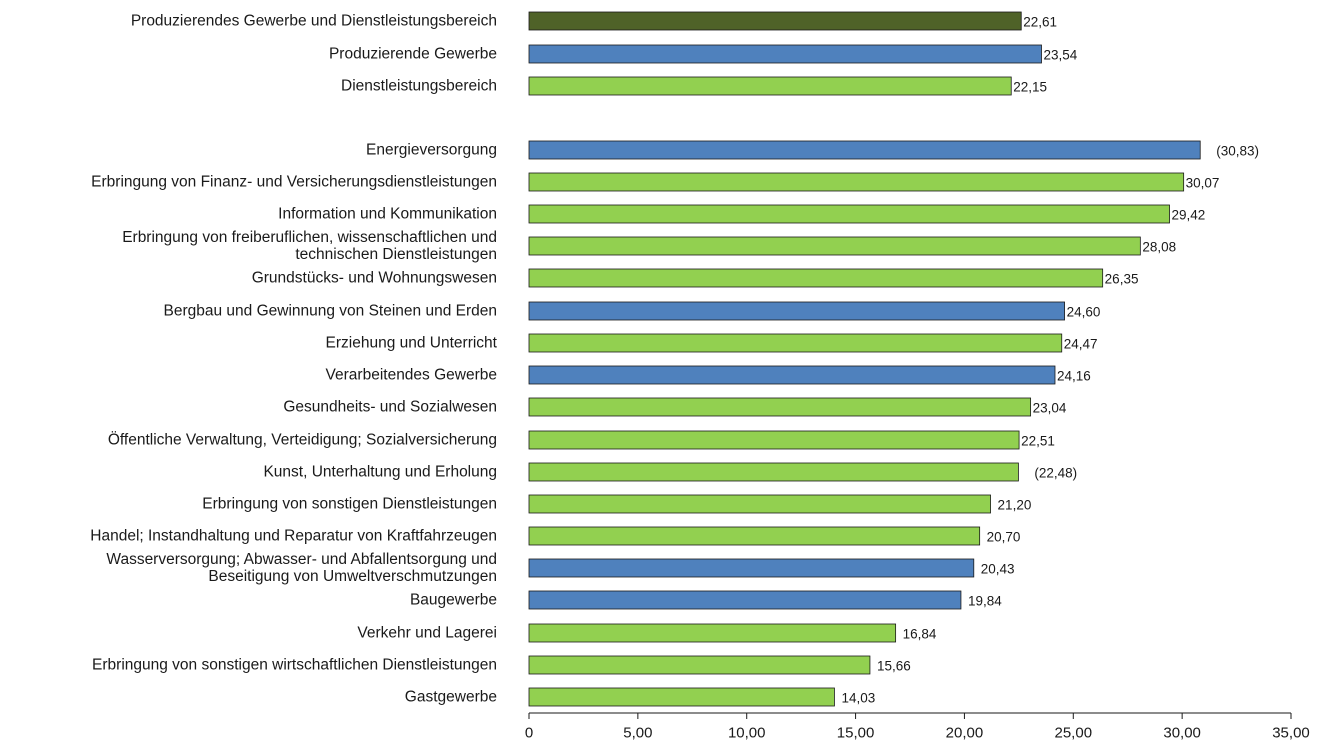 The width and height of the screenshot is (1327, 747). What do you see at coordinates (352, 576) in the screenshot?
I see `category-label: Beseitigung von Umweltverschmutzungen` at bounding box center [352, 576].